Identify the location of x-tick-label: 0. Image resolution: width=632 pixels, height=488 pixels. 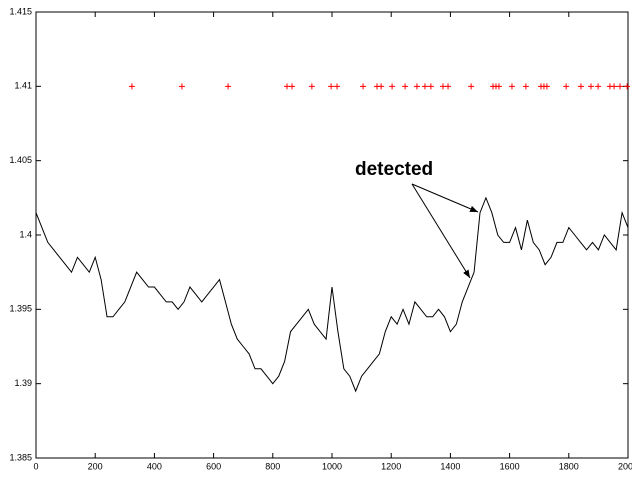
(35, 466).